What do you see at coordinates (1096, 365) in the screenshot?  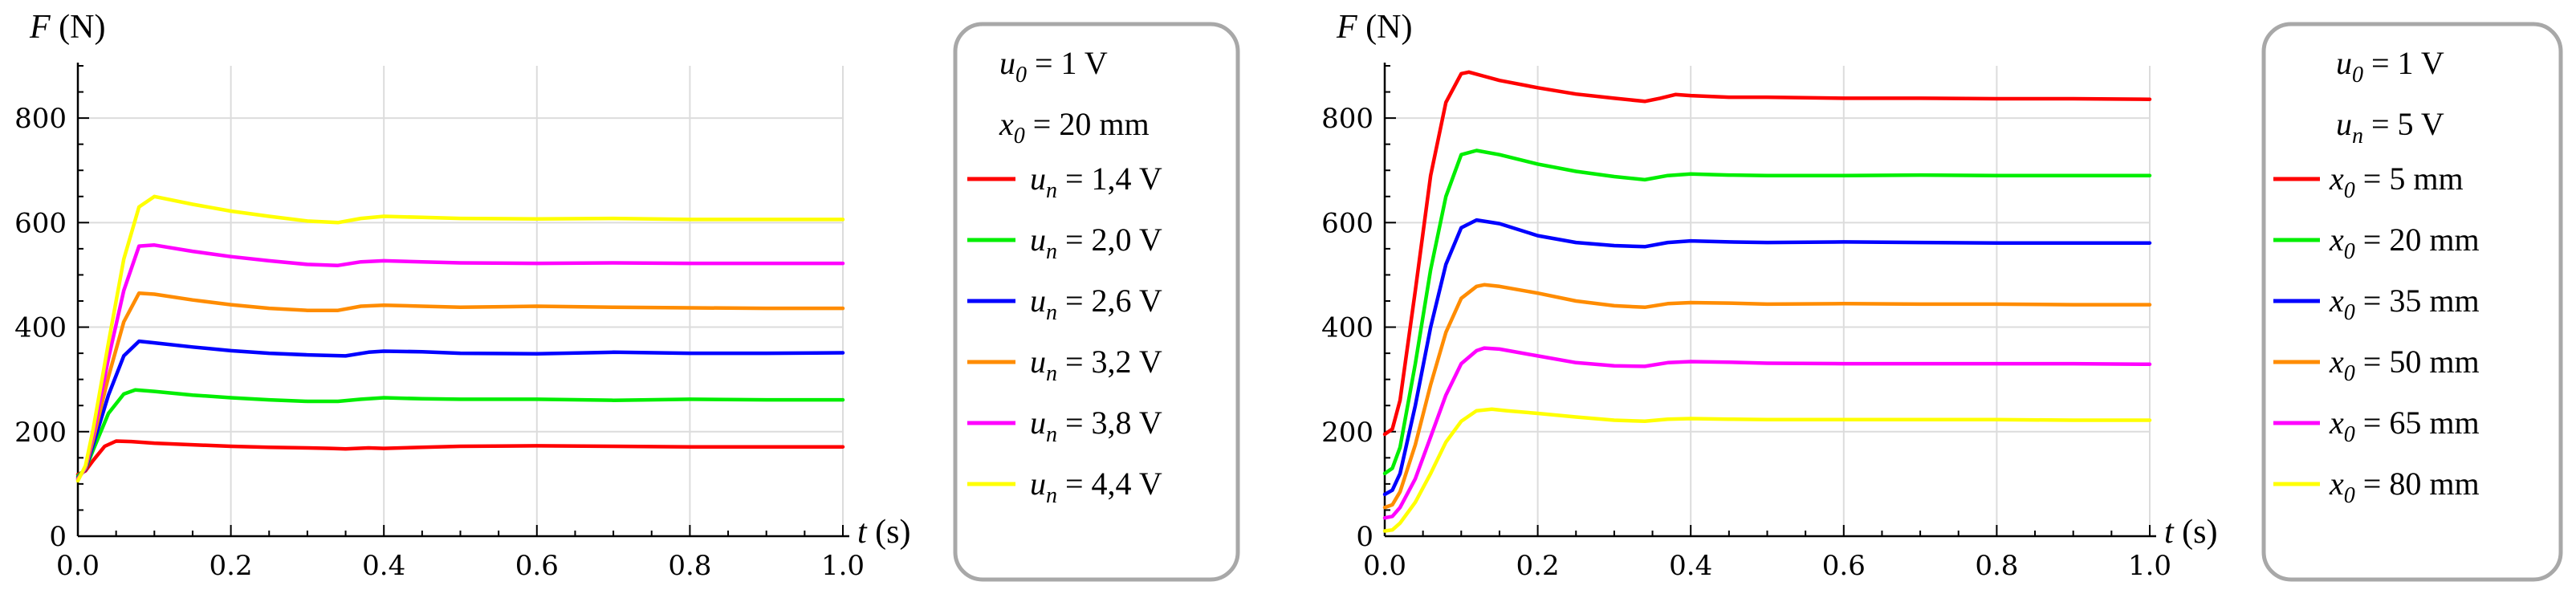 I see `legend-label-4: un = 3,2 V` at bounding box center [1096, 365].